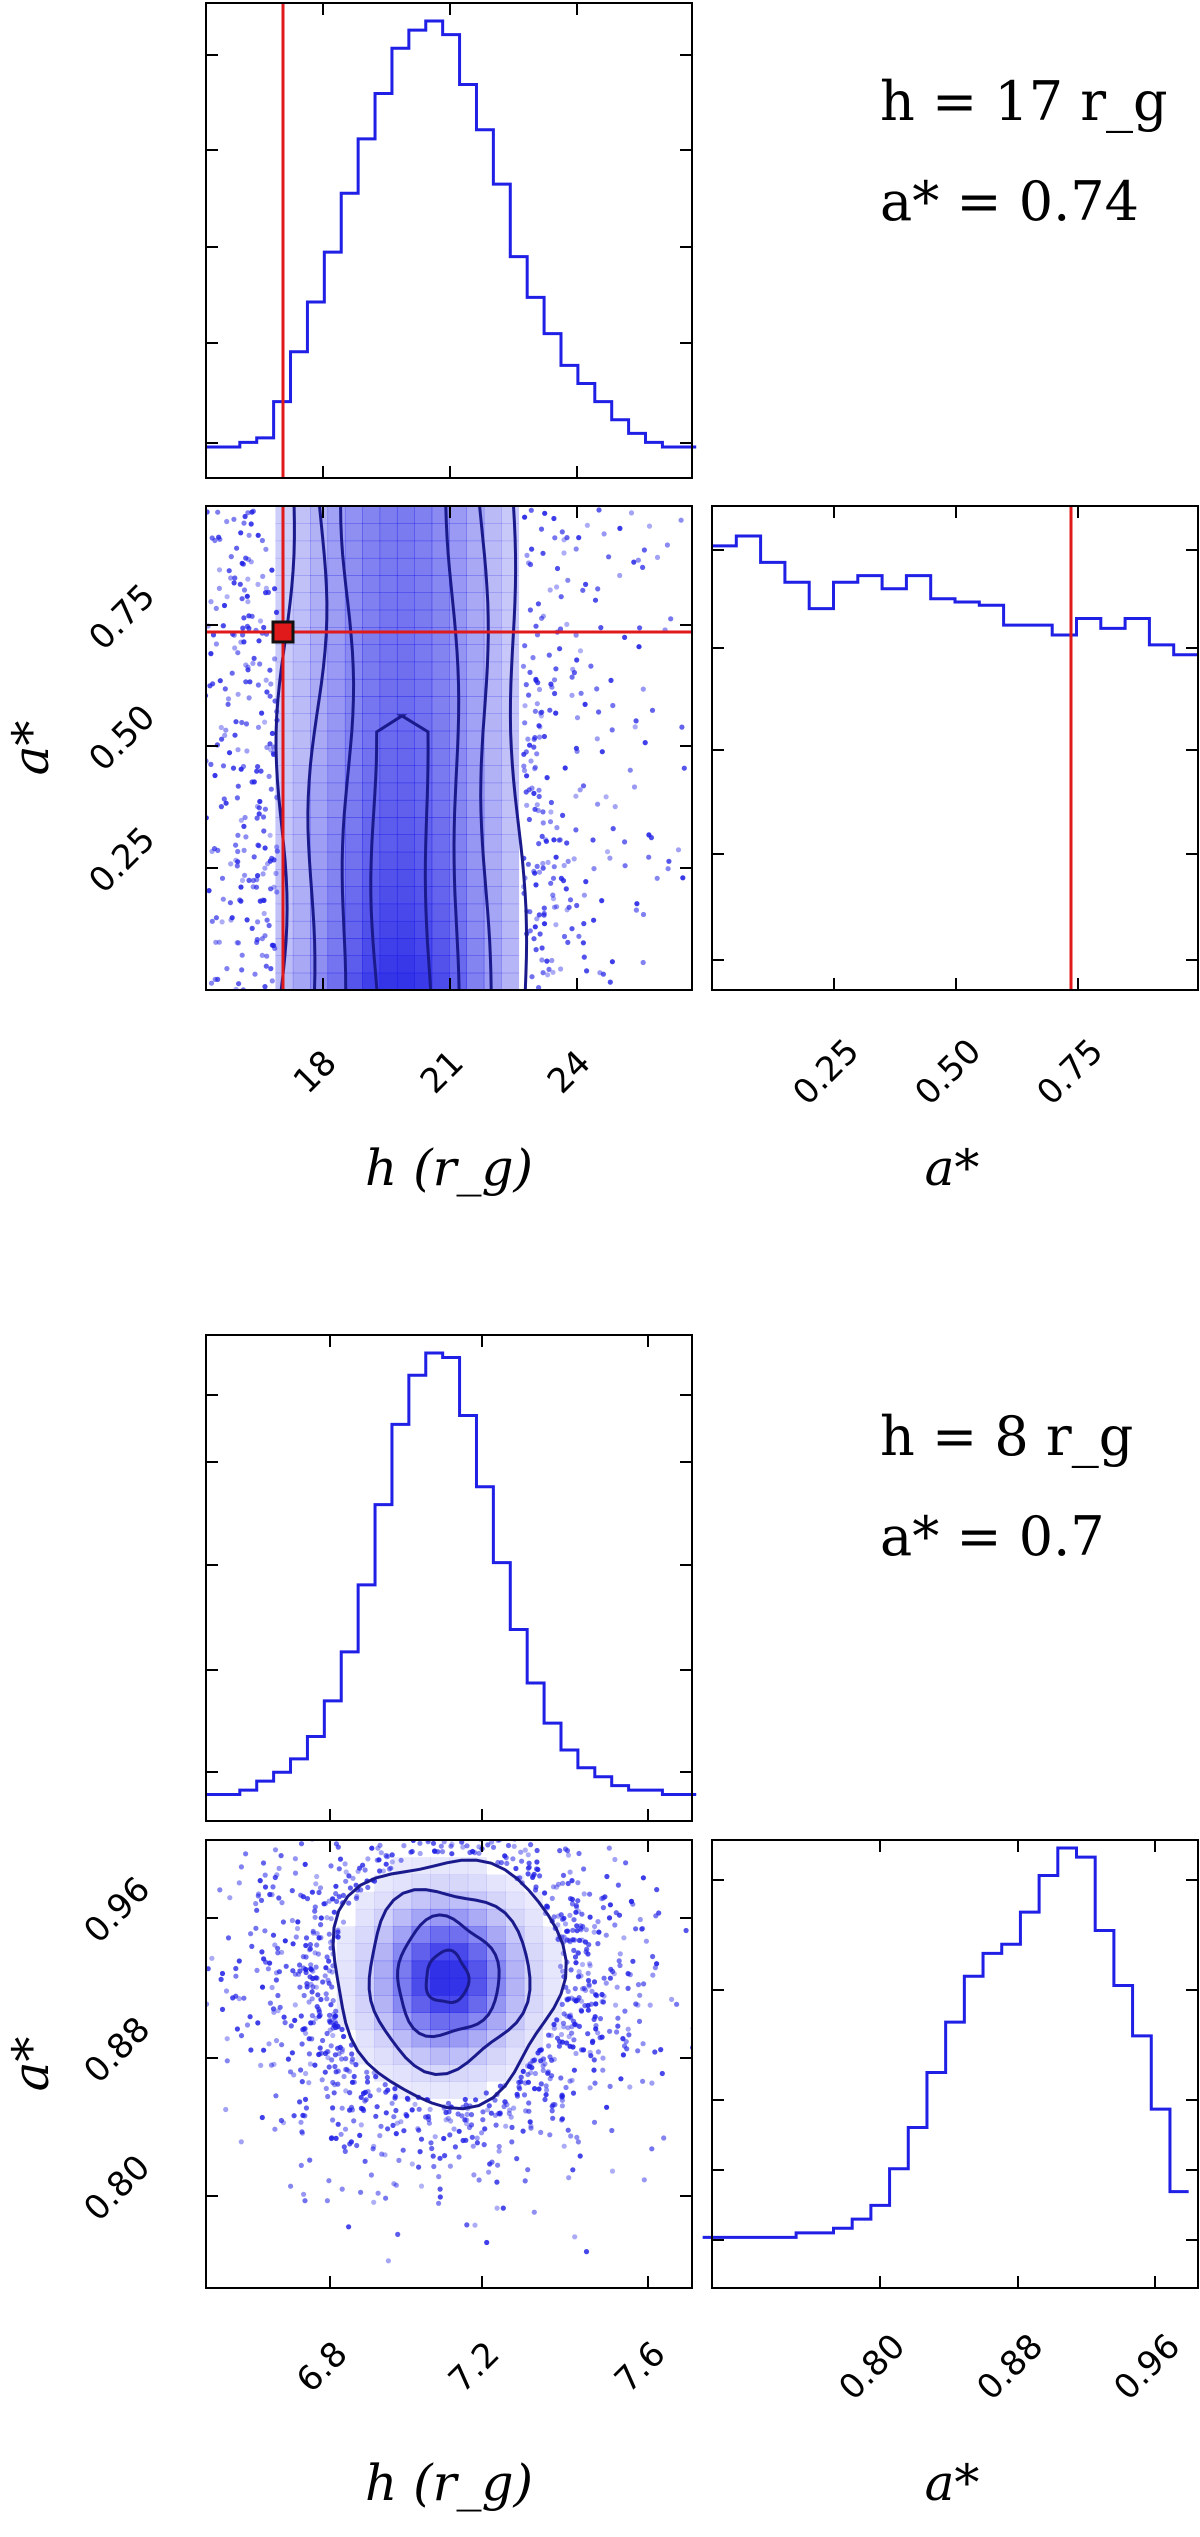 Image resolution: width=1200 pixels, height=2537 pixels. Describe the element at coordinates (1024, 151) in the screenshot. I see `top-annotation: h = 17 r_g a* = 0.74` at that location.